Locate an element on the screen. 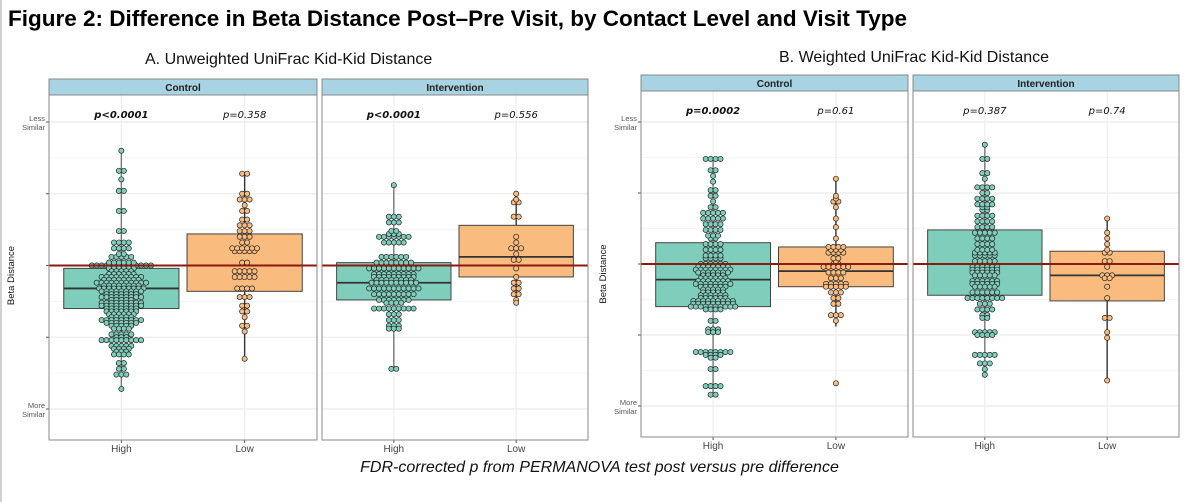 The width and height of the screenshot is (1199, 502). p-value-label: p<0.0001 is located at coordinates (393, 115).